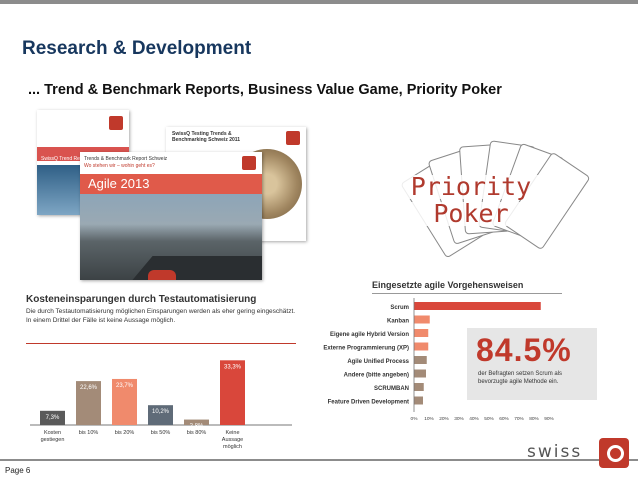  I want to click on agile-report-subheader: Wo stehen wir – wohin geht es?, so click(119, 166).